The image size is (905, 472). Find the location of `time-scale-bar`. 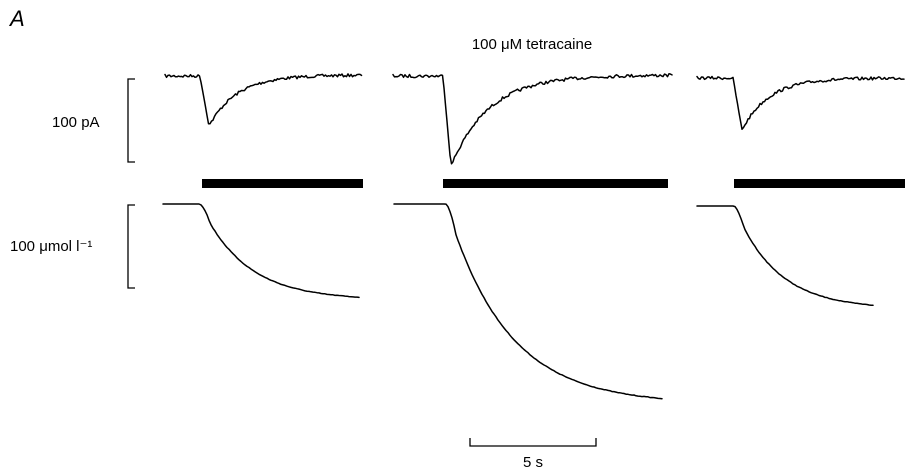

time-scale-bar is located at coordinates (533, 442).